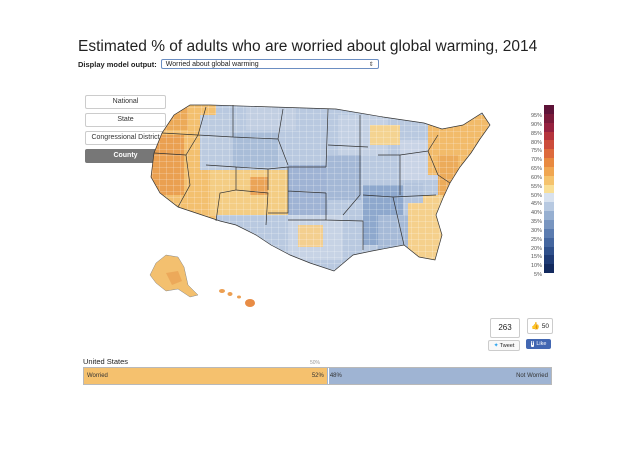 The width and height of the screenshot is (640, 450). I want to click on legend-label: 80%, so click(536, 142).